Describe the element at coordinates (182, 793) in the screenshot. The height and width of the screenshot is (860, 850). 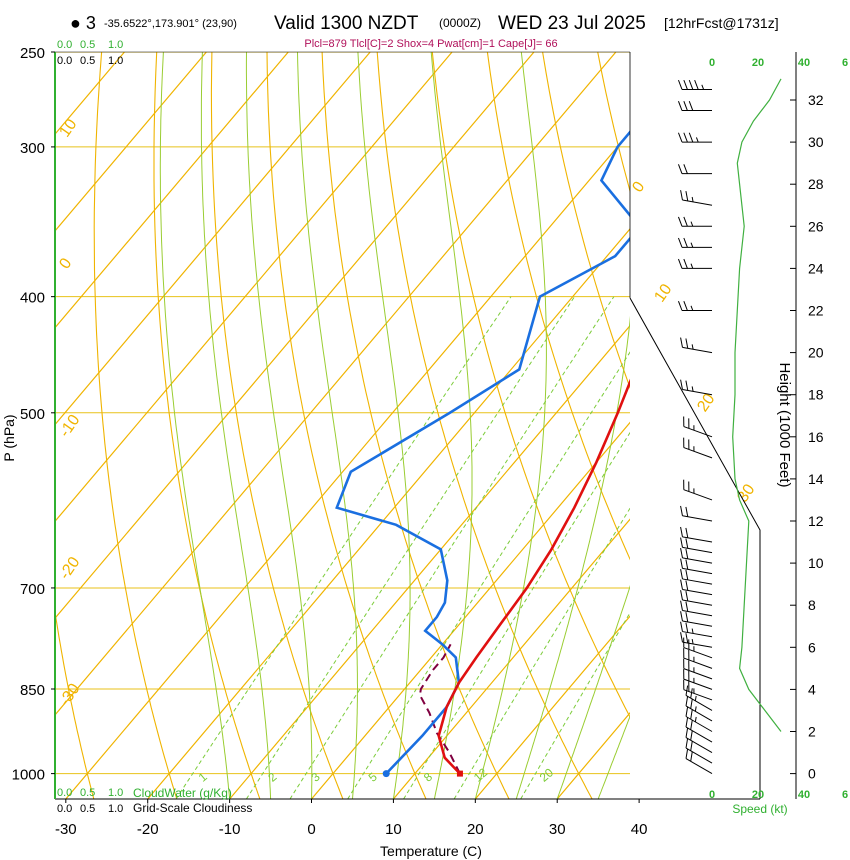
I see `cloudwater-label: CloudWater (g/Kg)` at that location.